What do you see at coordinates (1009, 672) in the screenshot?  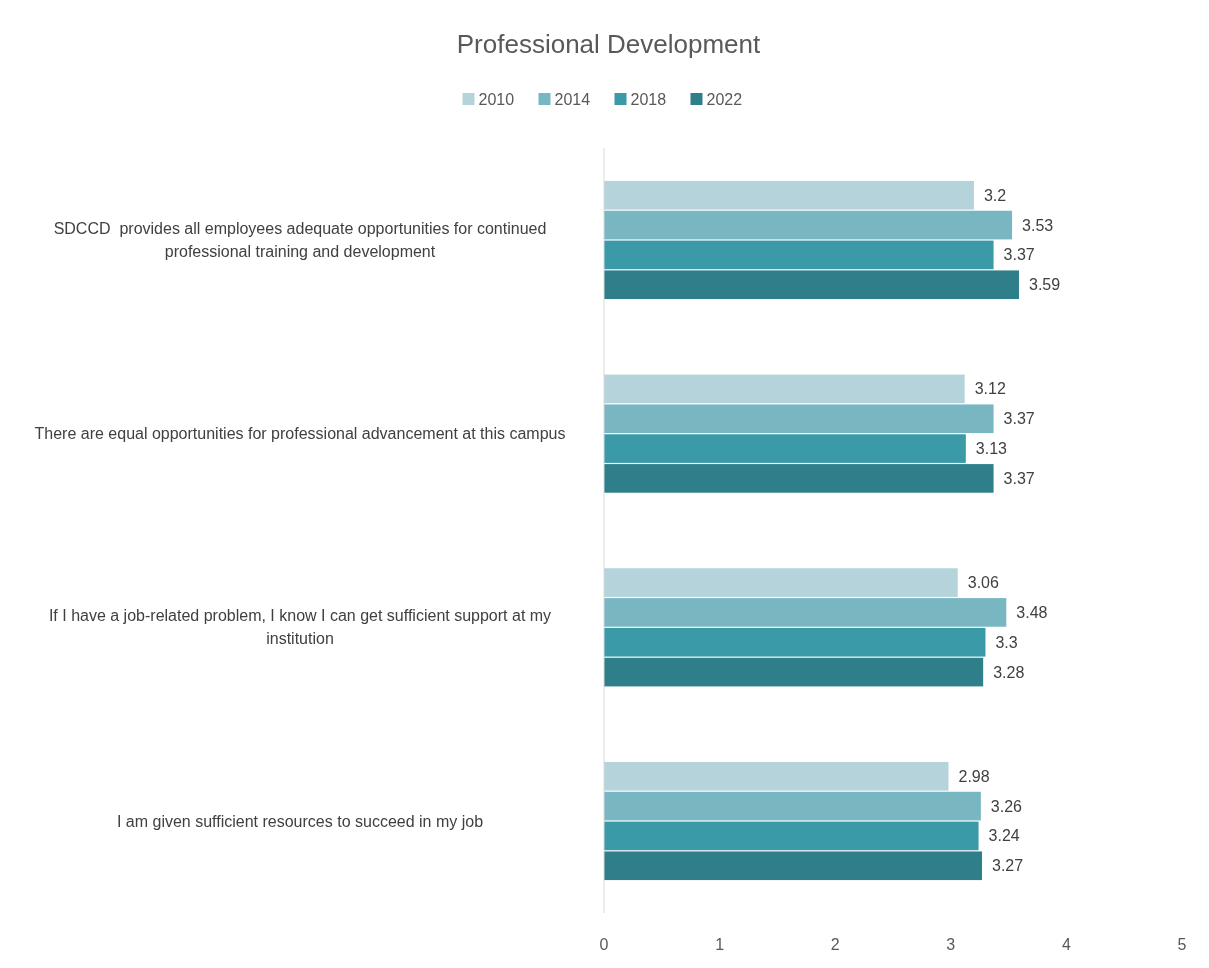 I see `data-label: 3.28` at bounding box center [1009, 672].